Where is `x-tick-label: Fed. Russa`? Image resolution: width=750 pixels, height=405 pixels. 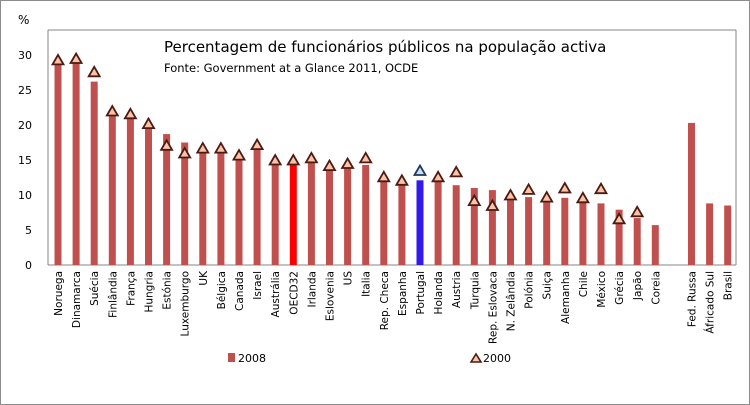
x-tick-label: Fed. Russa is located at coordinates (693, 299).